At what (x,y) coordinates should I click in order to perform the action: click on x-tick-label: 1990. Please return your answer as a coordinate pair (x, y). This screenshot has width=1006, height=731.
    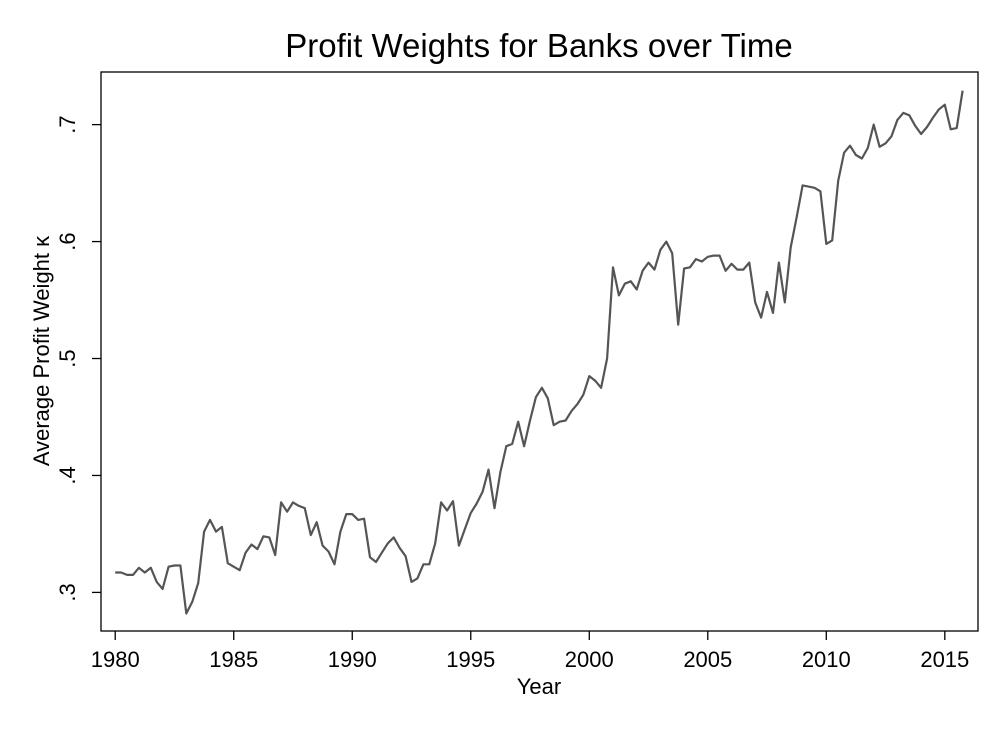
    Looking at the image, I should click on (352, 659).